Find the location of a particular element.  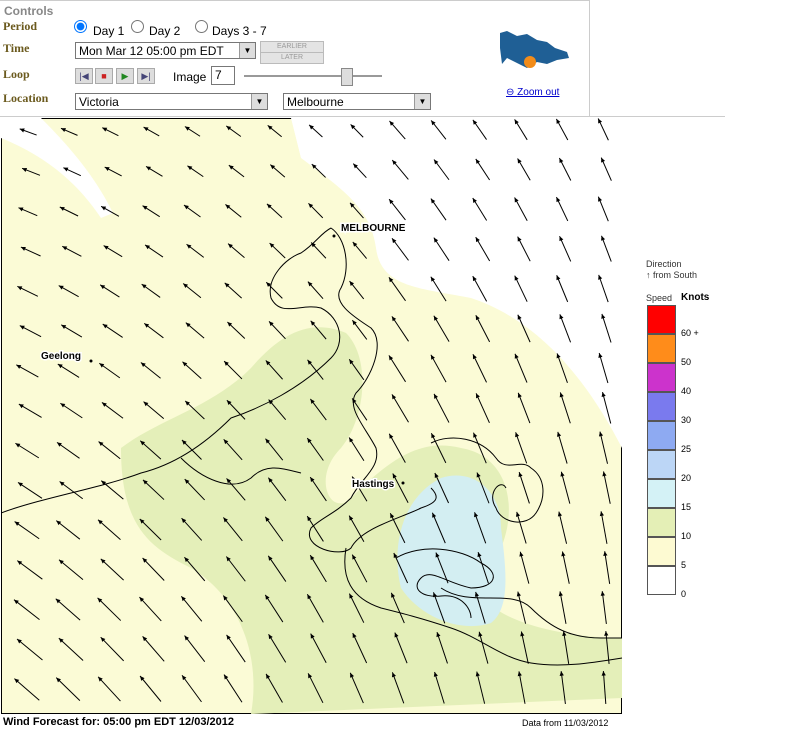

later-button: LATER is located at coordinates (292, 58).